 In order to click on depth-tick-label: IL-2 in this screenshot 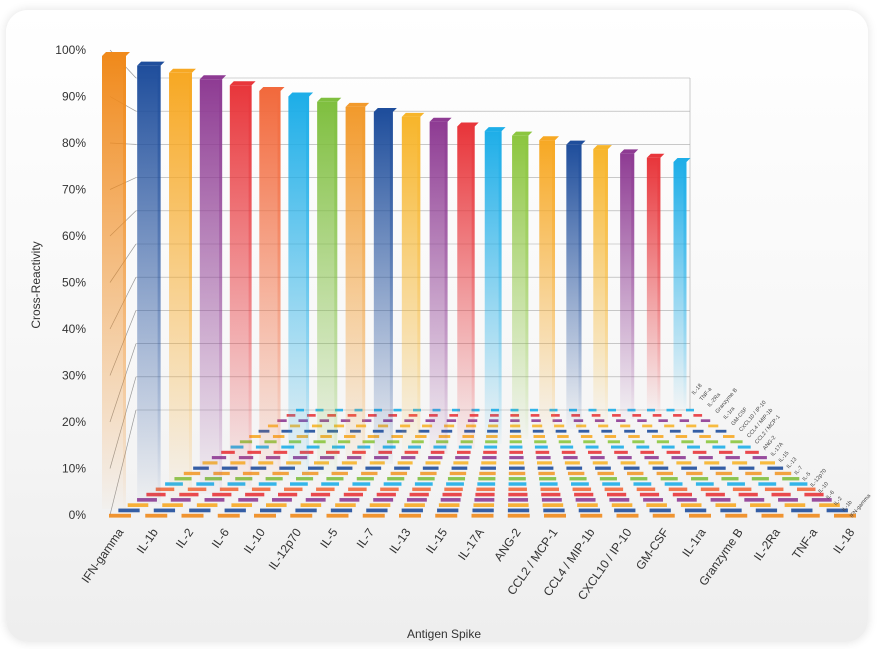, I will do `click(838, 501)`.